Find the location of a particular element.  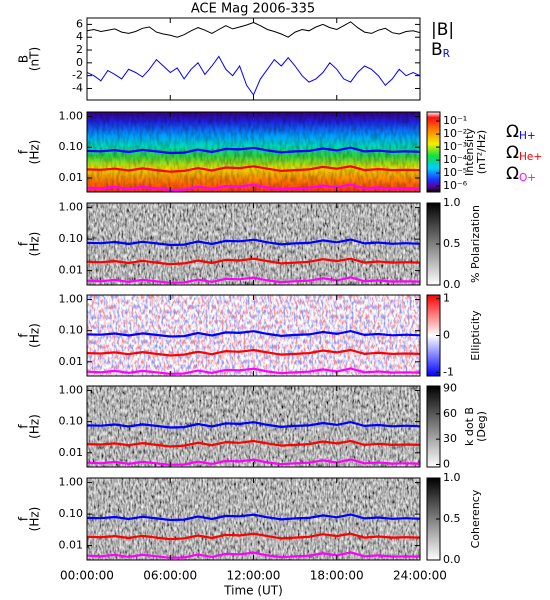

x-tick-label: 00:00:00 is located at coordinates (87, 576).